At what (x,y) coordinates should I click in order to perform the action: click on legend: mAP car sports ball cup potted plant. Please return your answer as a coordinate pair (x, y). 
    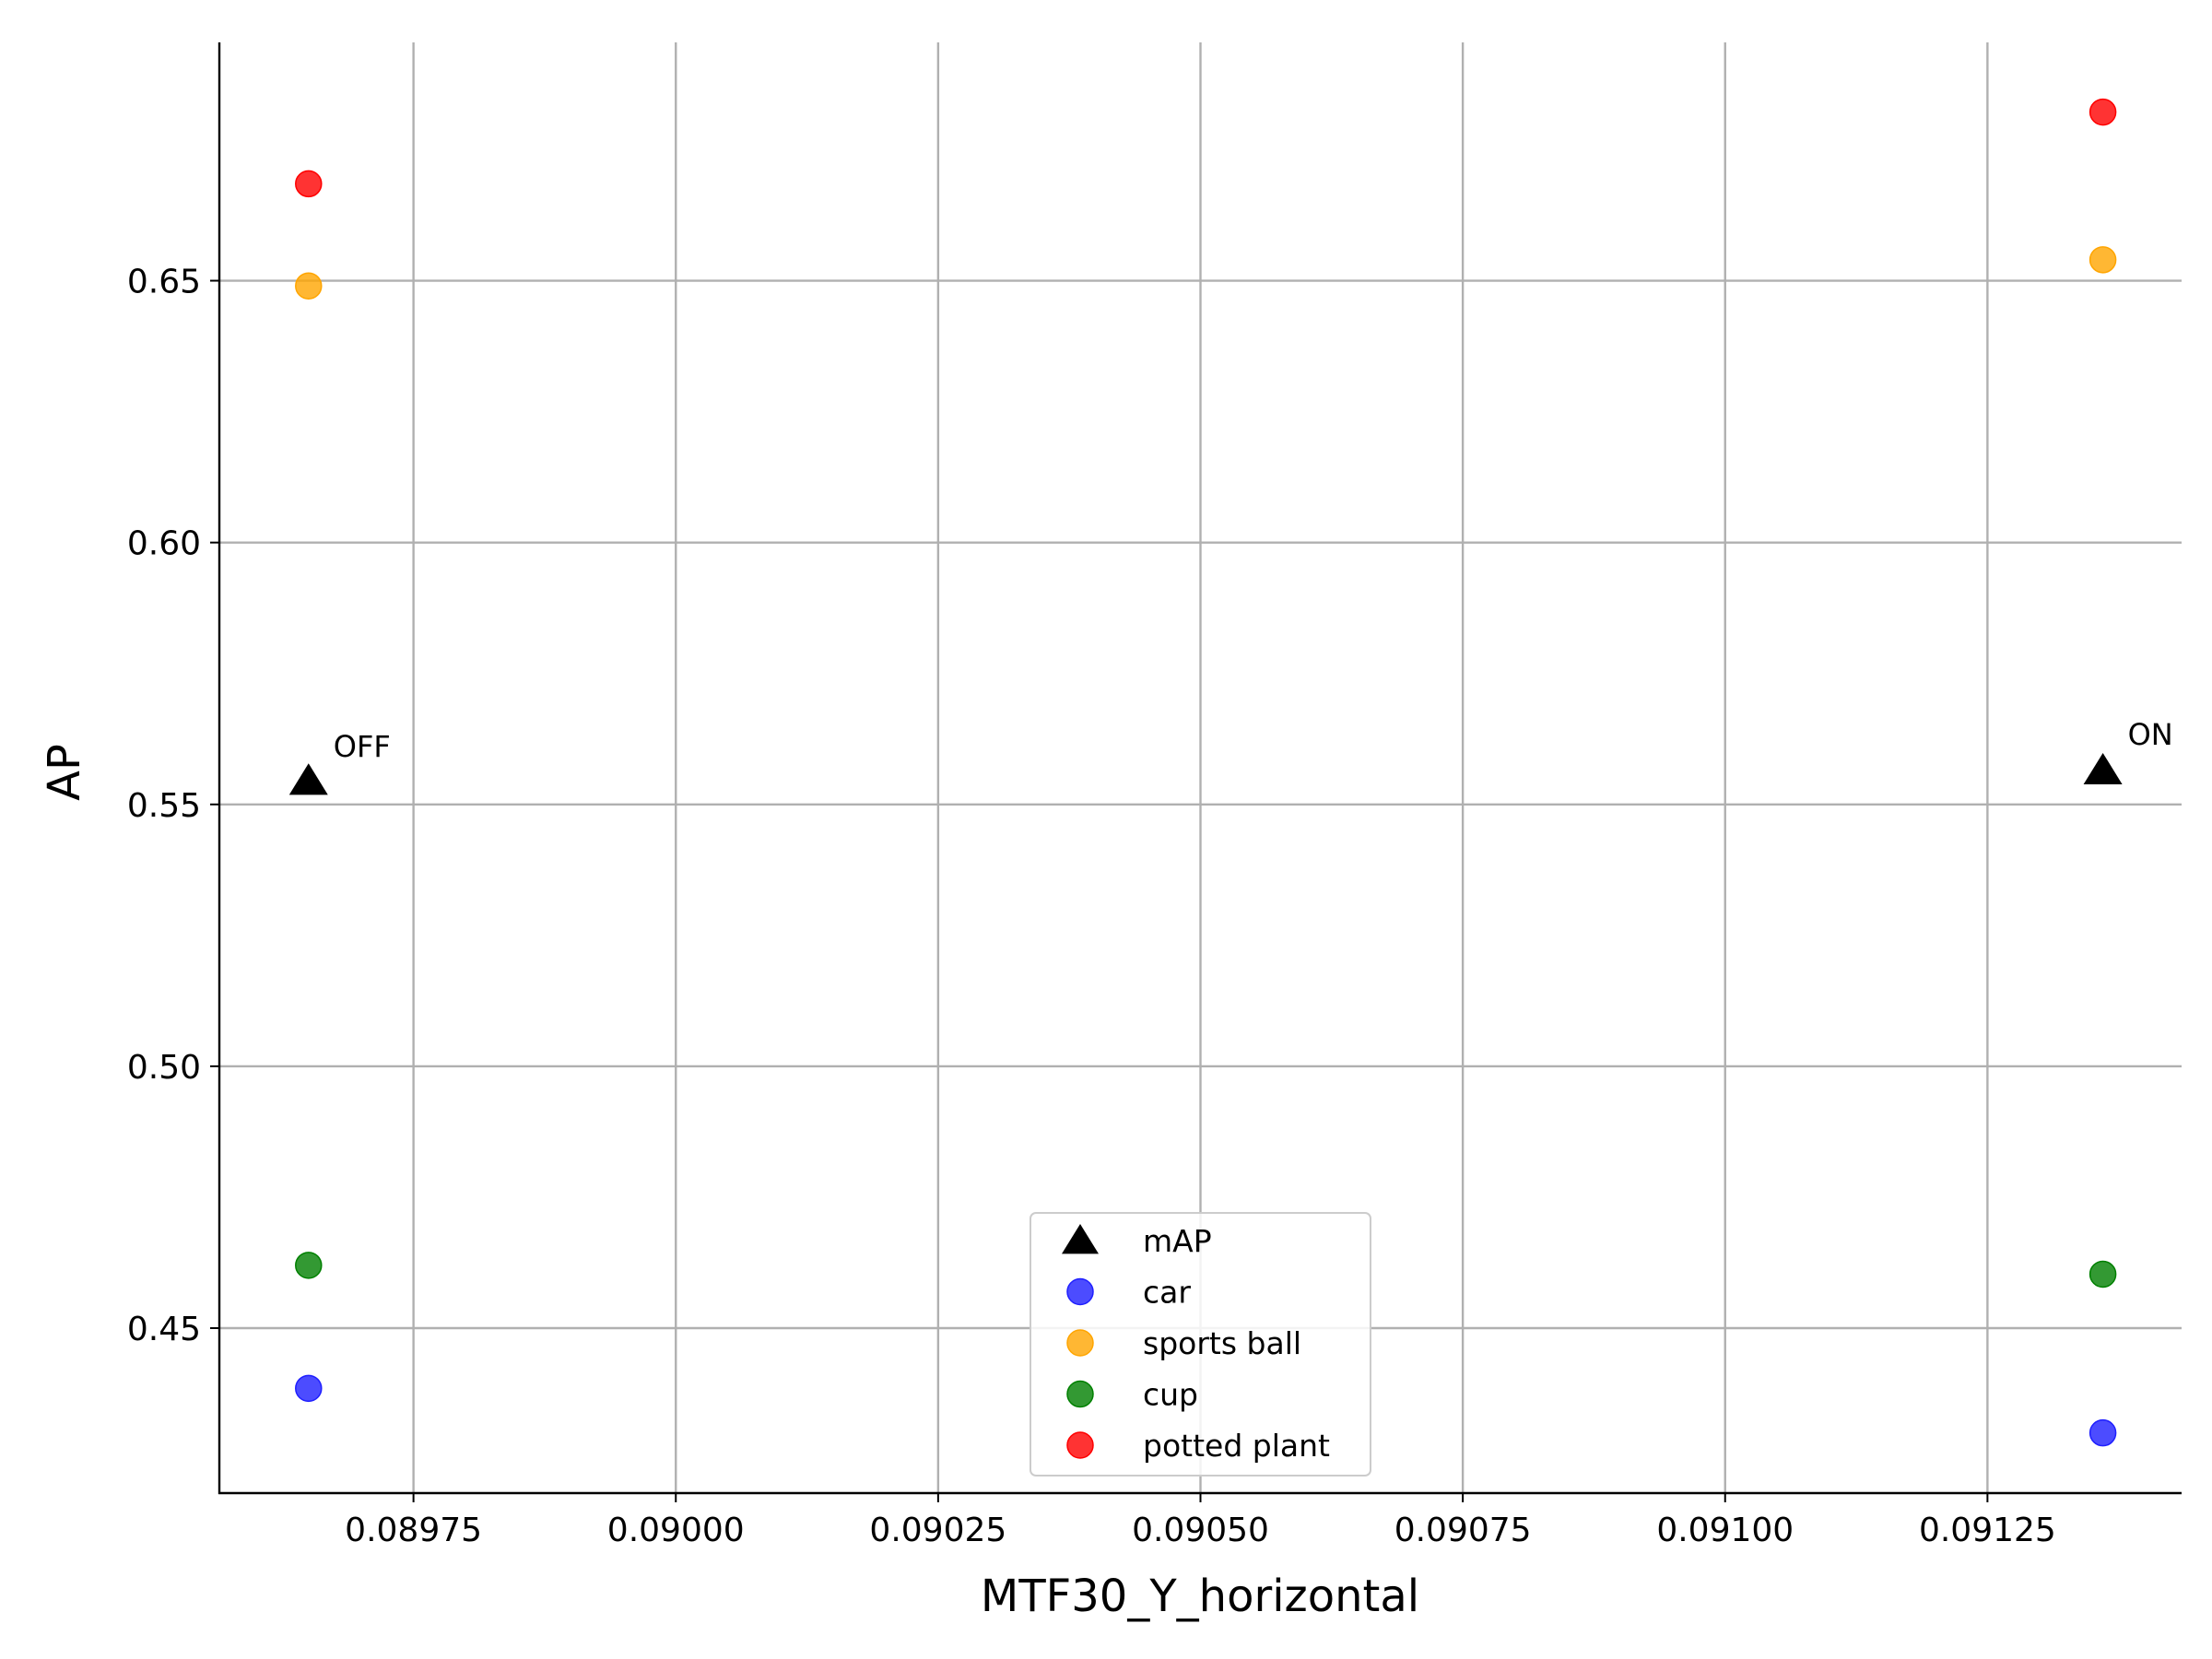
    Looking at the image, I should click on (1200, 1344).